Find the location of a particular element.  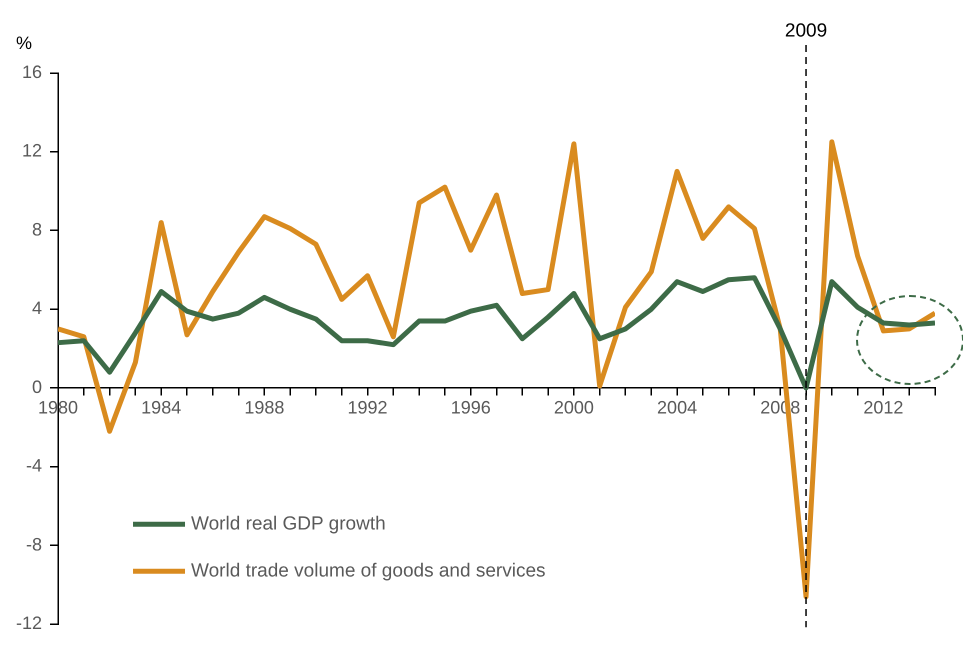

y-tick-label: 8 is located at coordinates (37, 229).